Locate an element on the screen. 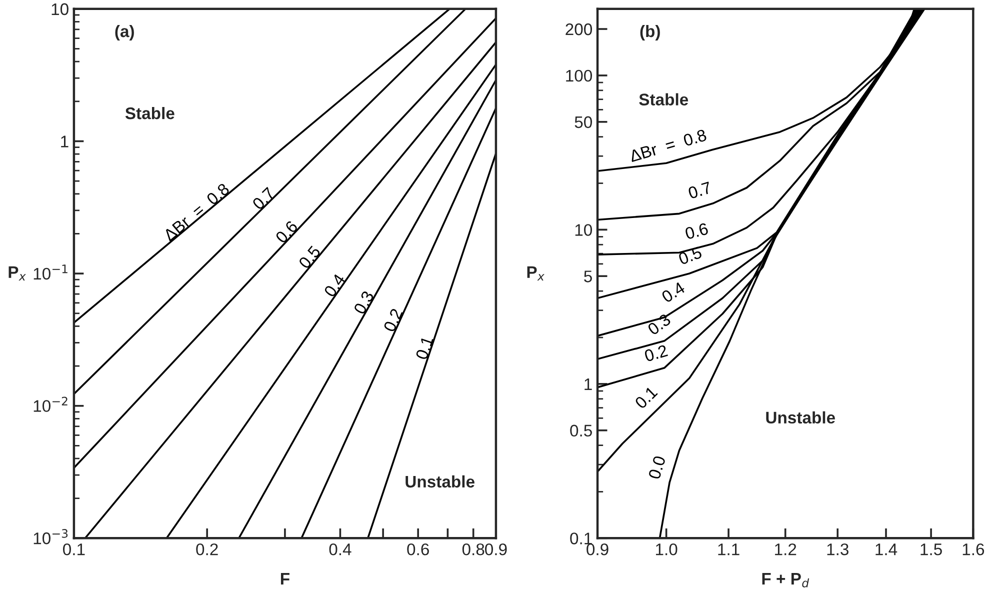 The width and height of the screenshot is (986, 594). x-tick-label: 1.6 is located at coordinates (973, 549).